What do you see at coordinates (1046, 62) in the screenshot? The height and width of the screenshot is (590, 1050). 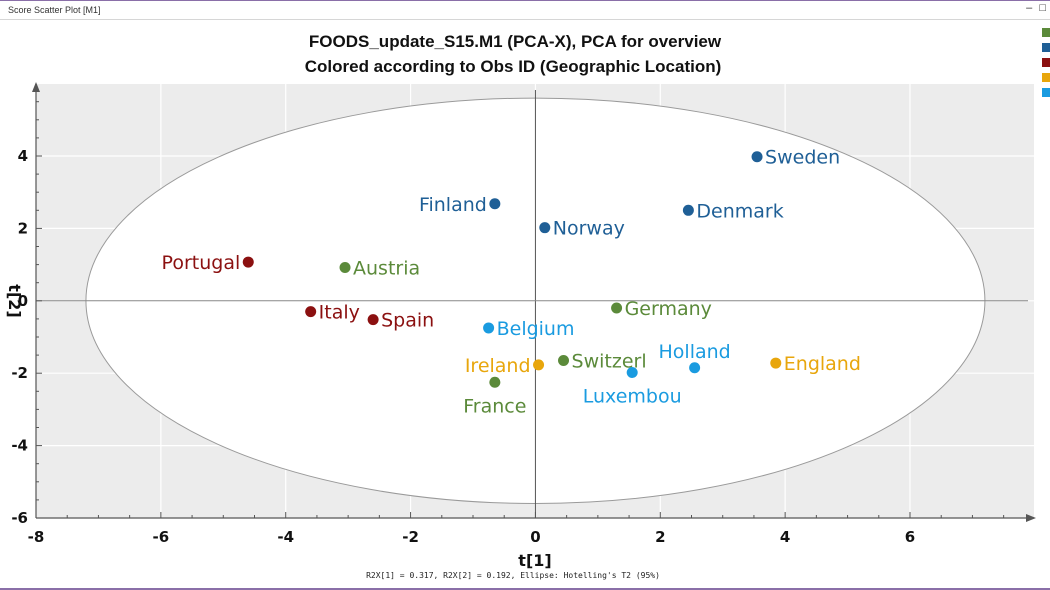 I see `legend-swatch-darkred` at bounding box center [1046, 62].